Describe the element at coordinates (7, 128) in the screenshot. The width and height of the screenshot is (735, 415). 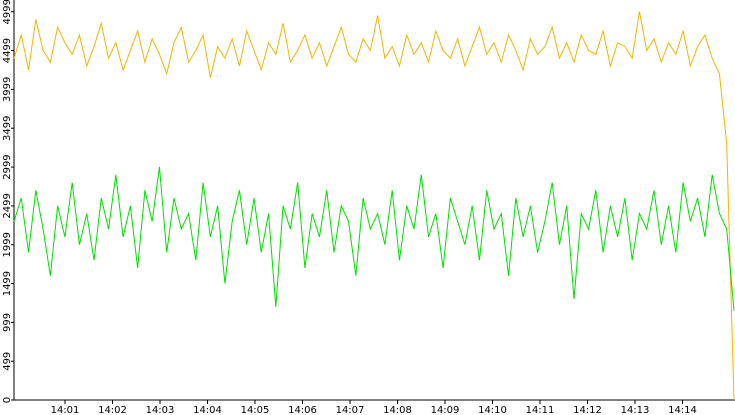
I see `y-tick-label: 3499` at that location.